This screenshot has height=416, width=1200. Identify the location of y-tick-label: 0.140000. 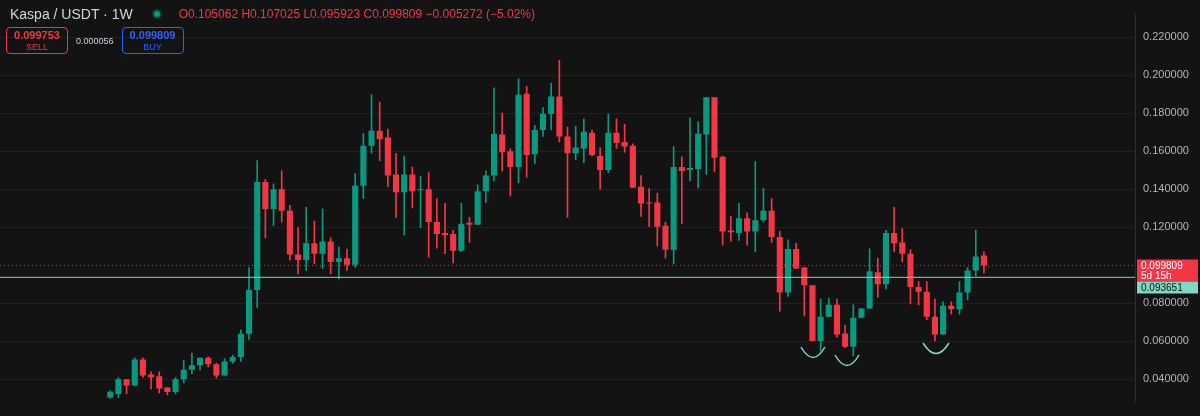
(1166, 188).